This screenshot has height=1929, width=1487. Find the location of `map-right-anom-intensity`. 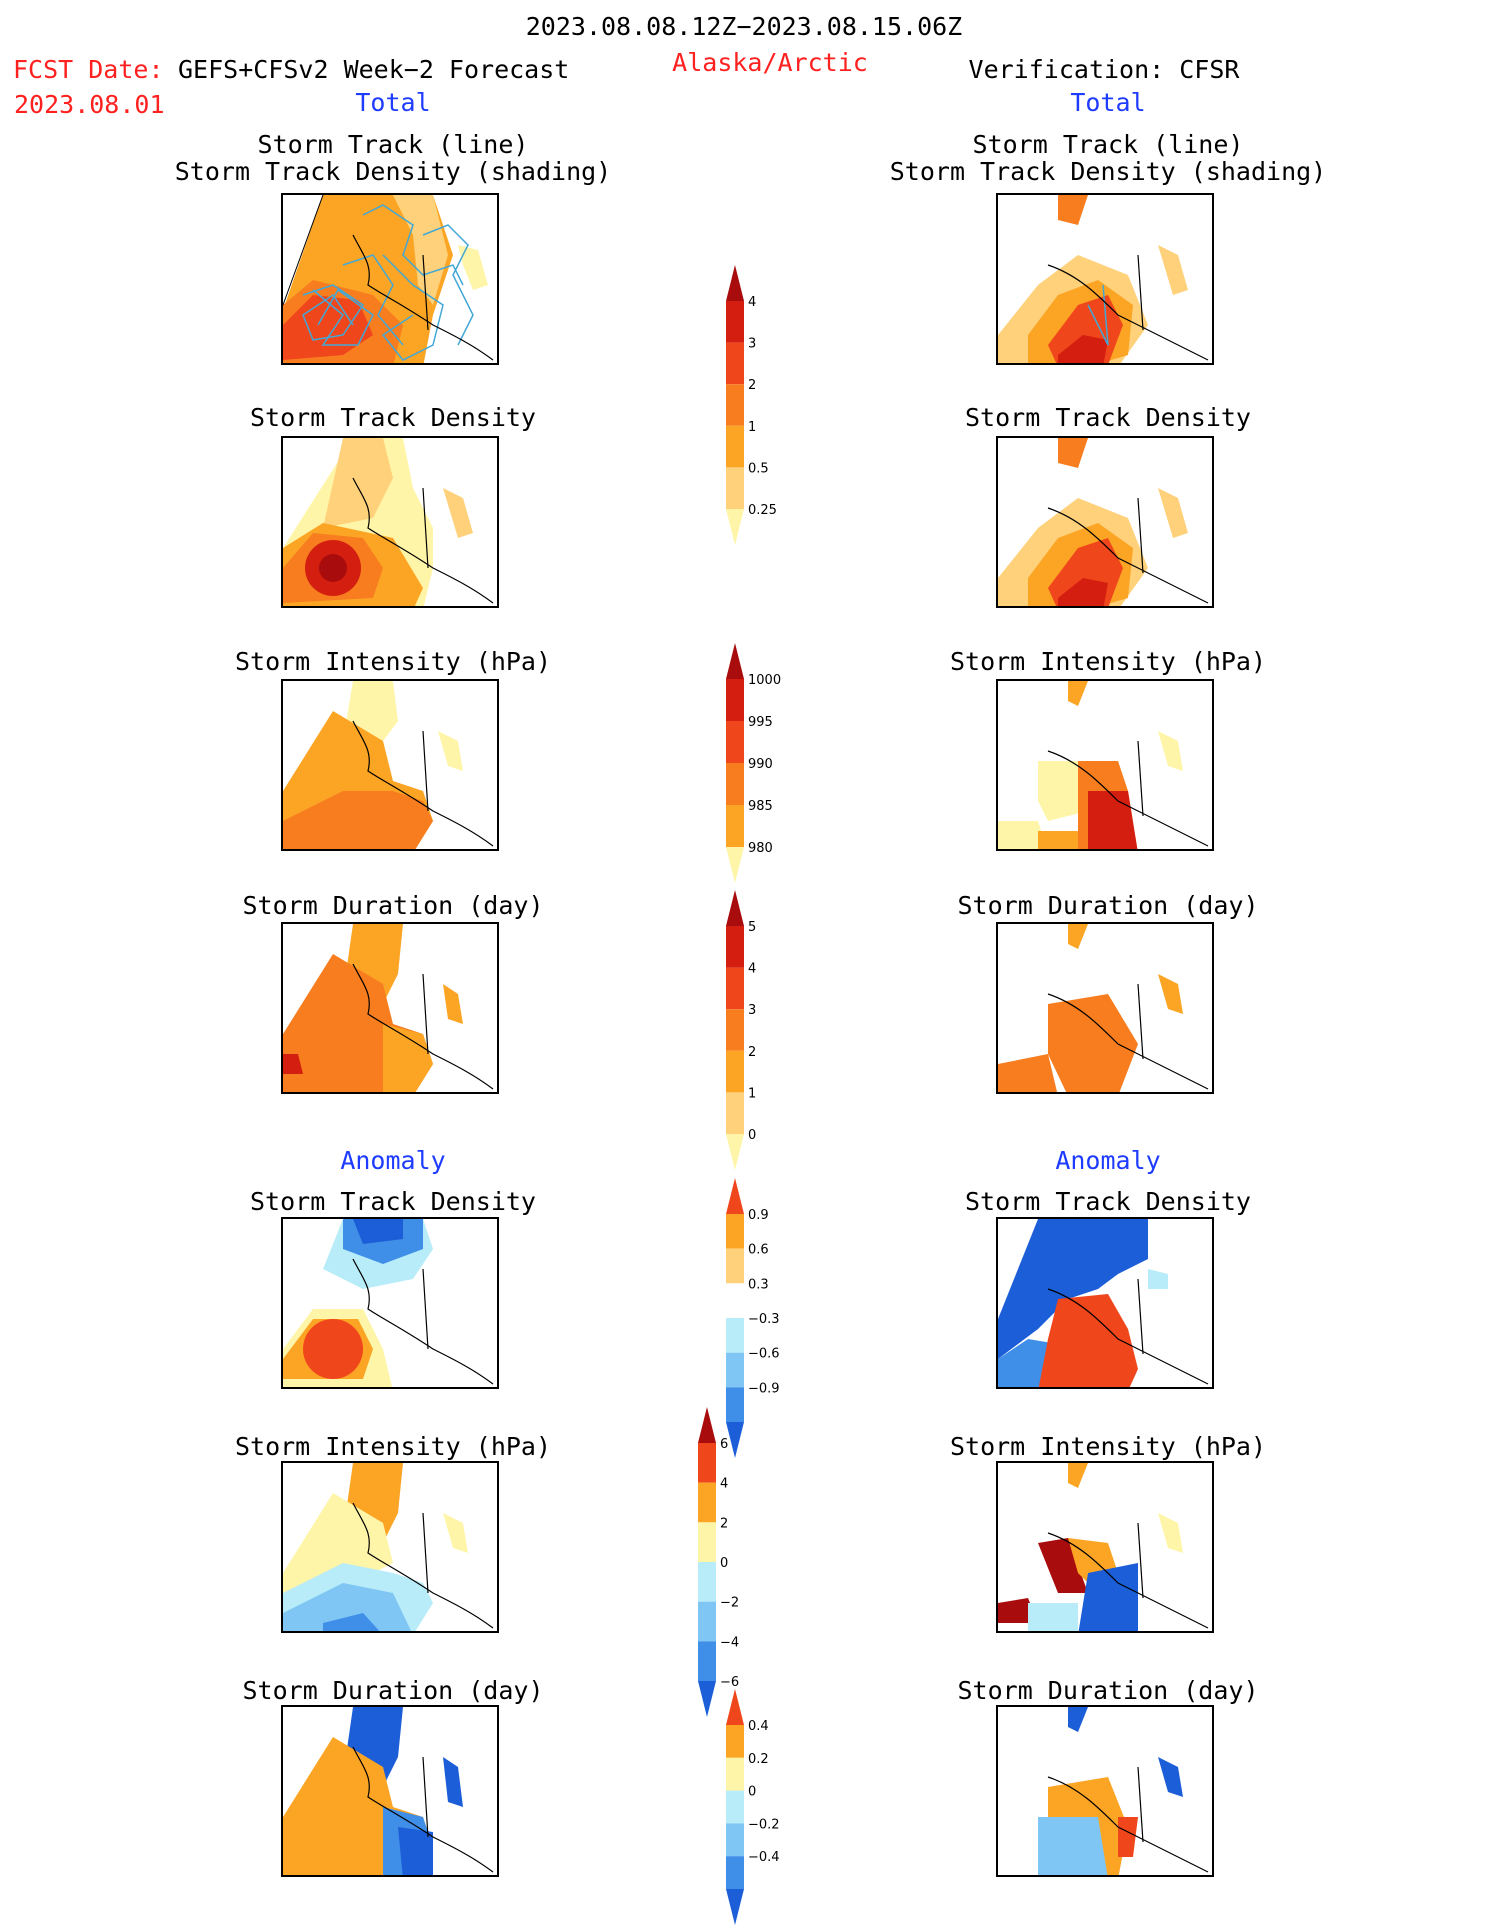

map-right-anom-intensity is located at coordinates (1105, 1547).